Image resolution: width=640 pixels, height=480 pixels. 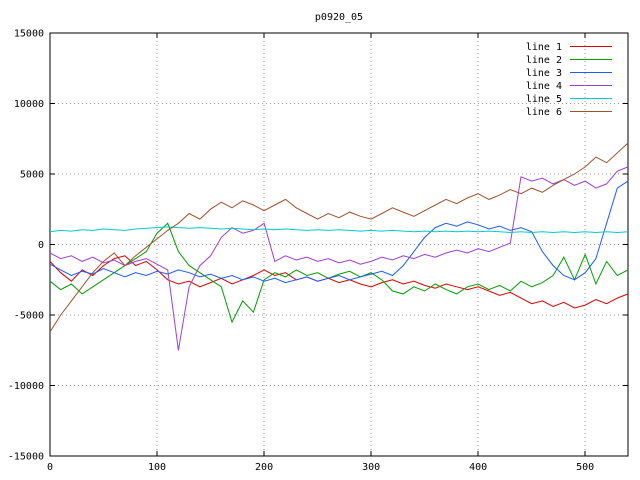 I want to click on x-axis-tick-label: 300, so click(x=371, y=467).